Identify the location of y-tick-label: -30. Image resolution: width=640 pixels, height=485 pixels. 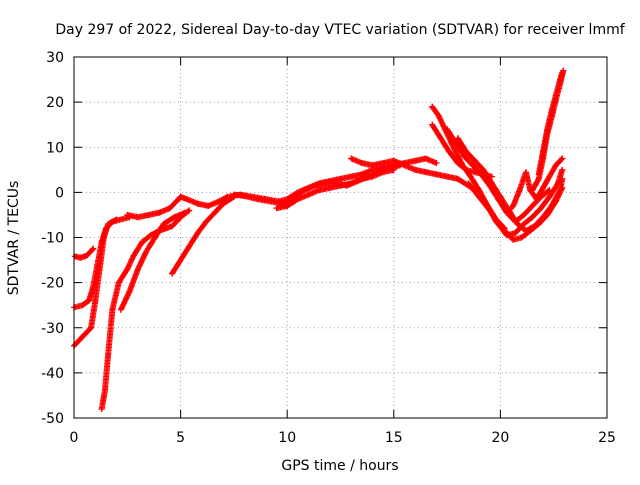
(52, 329).